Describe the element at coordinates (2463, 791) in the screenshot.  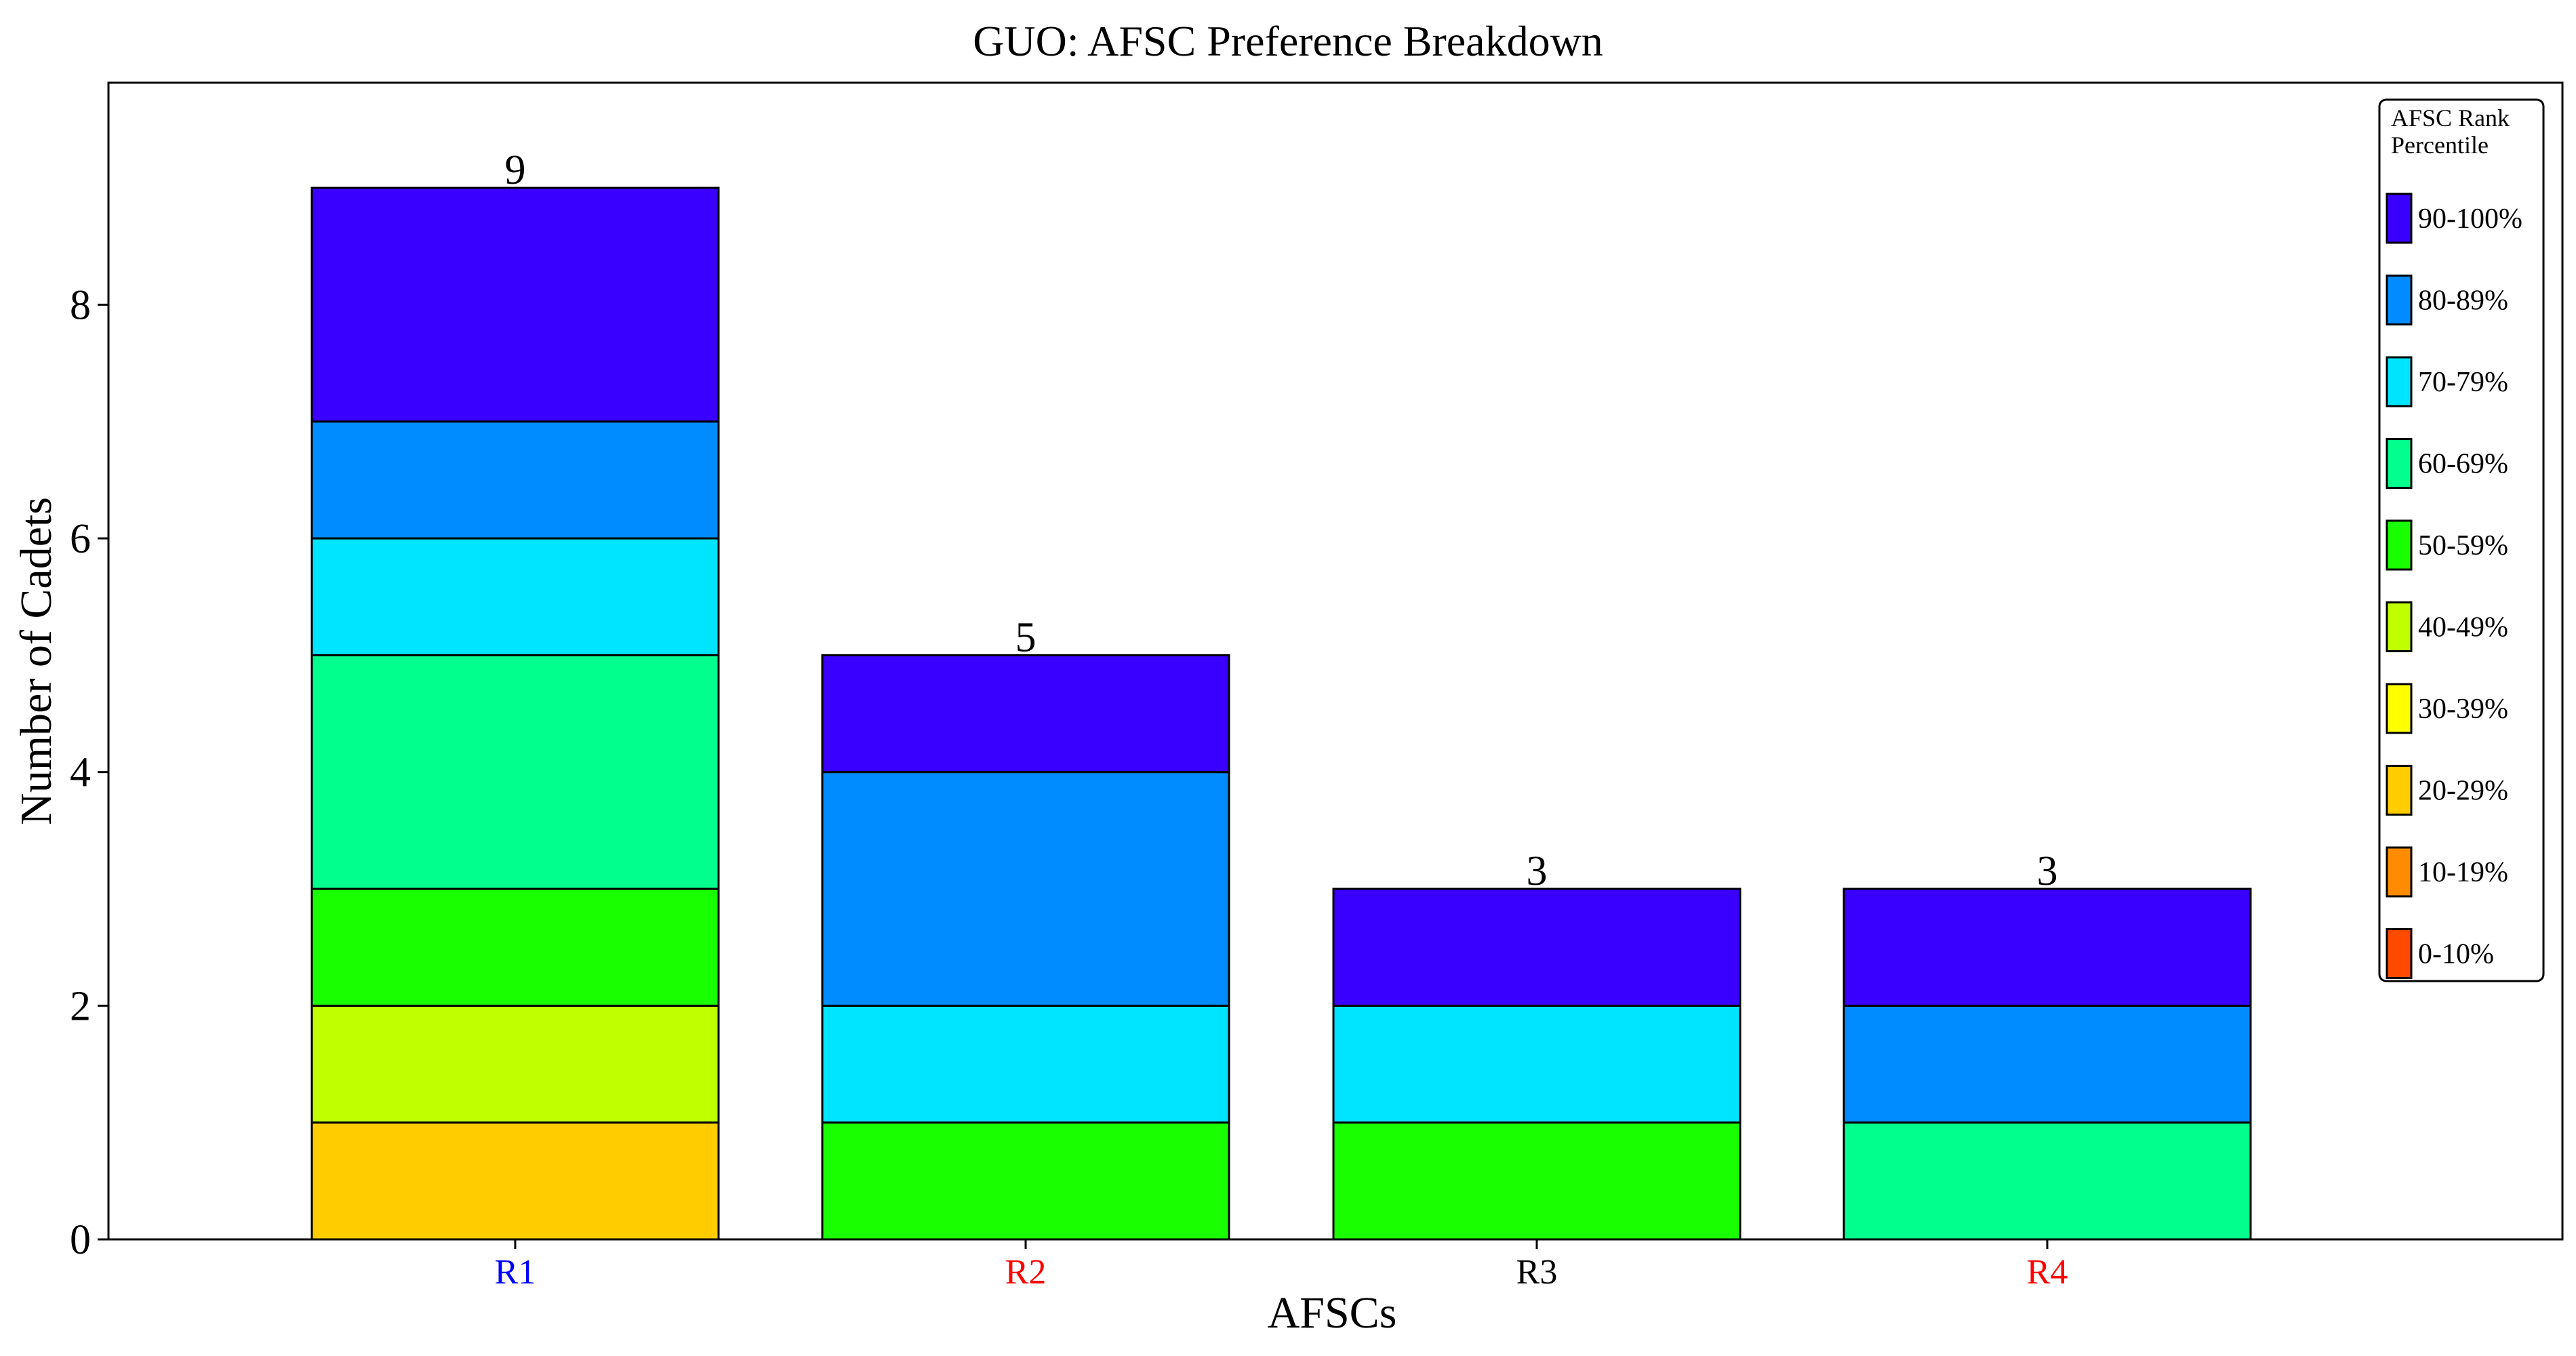
I see `legend-label-20-29pct: 20-29%` at that location.